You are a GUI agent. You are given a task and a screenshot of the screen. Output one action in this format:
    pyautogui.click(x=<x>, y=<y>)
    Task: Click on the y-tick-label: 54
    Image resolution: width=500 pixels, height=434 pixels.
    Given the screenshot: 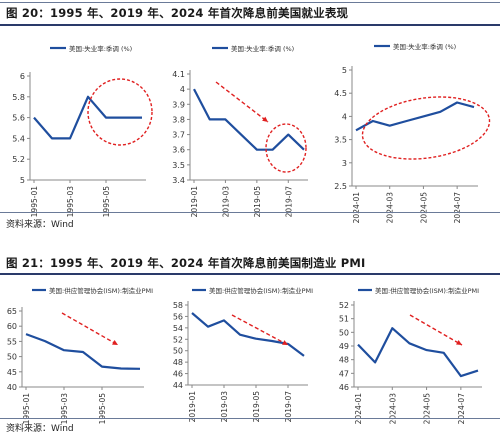 What is the action you would take?
    pyautogui.click(x=178, y=328)
    